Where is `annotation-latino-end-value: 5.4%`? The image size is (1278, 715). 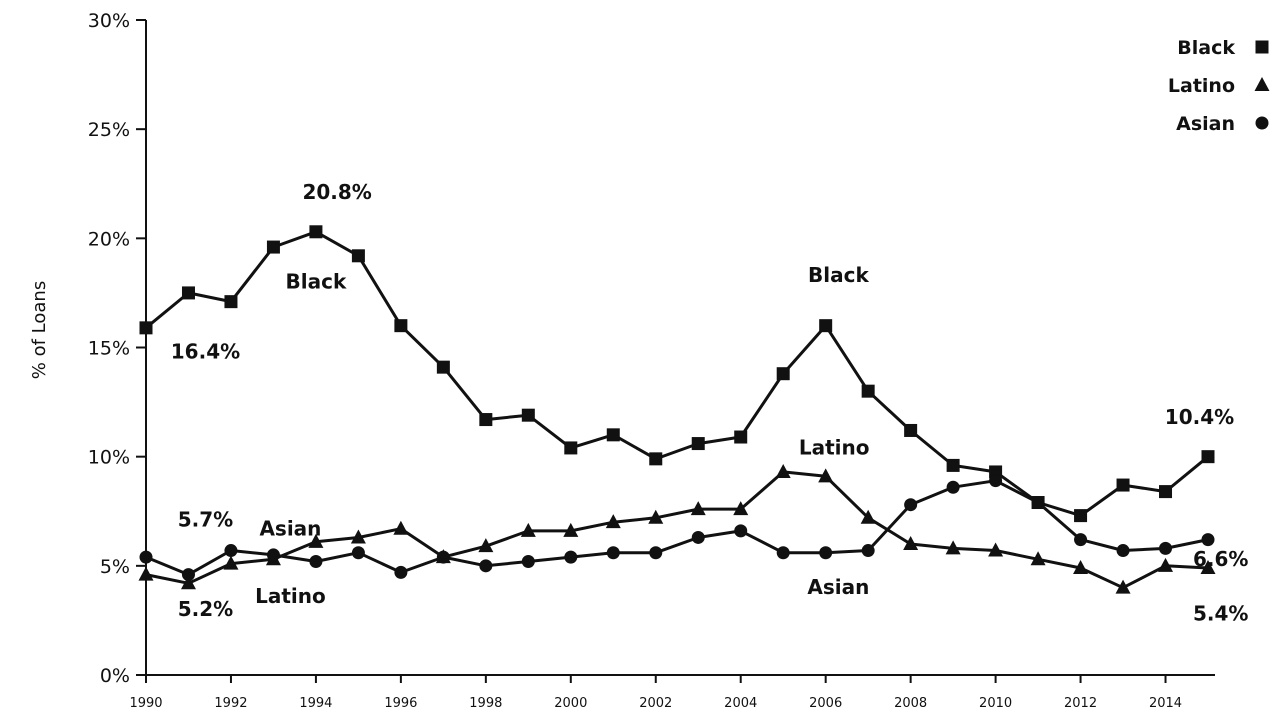
annotation-latino-end-value: 5.4% is located at coordinates (1220, 613).